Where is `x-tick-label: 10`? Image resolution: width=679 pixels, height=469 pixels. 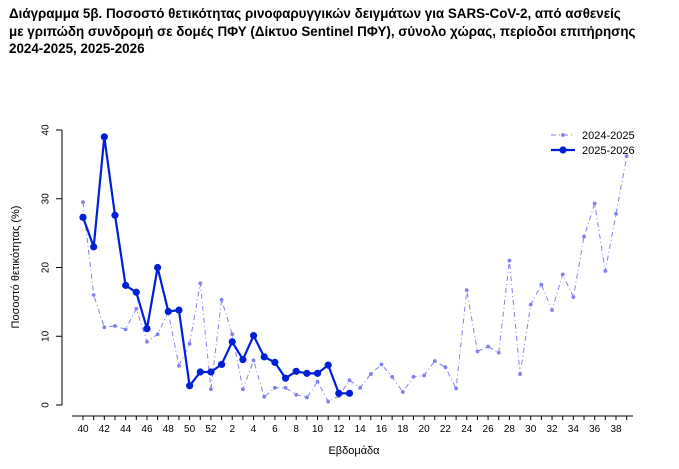
x-tick-label: 10 is located at coordinates (318, 429).